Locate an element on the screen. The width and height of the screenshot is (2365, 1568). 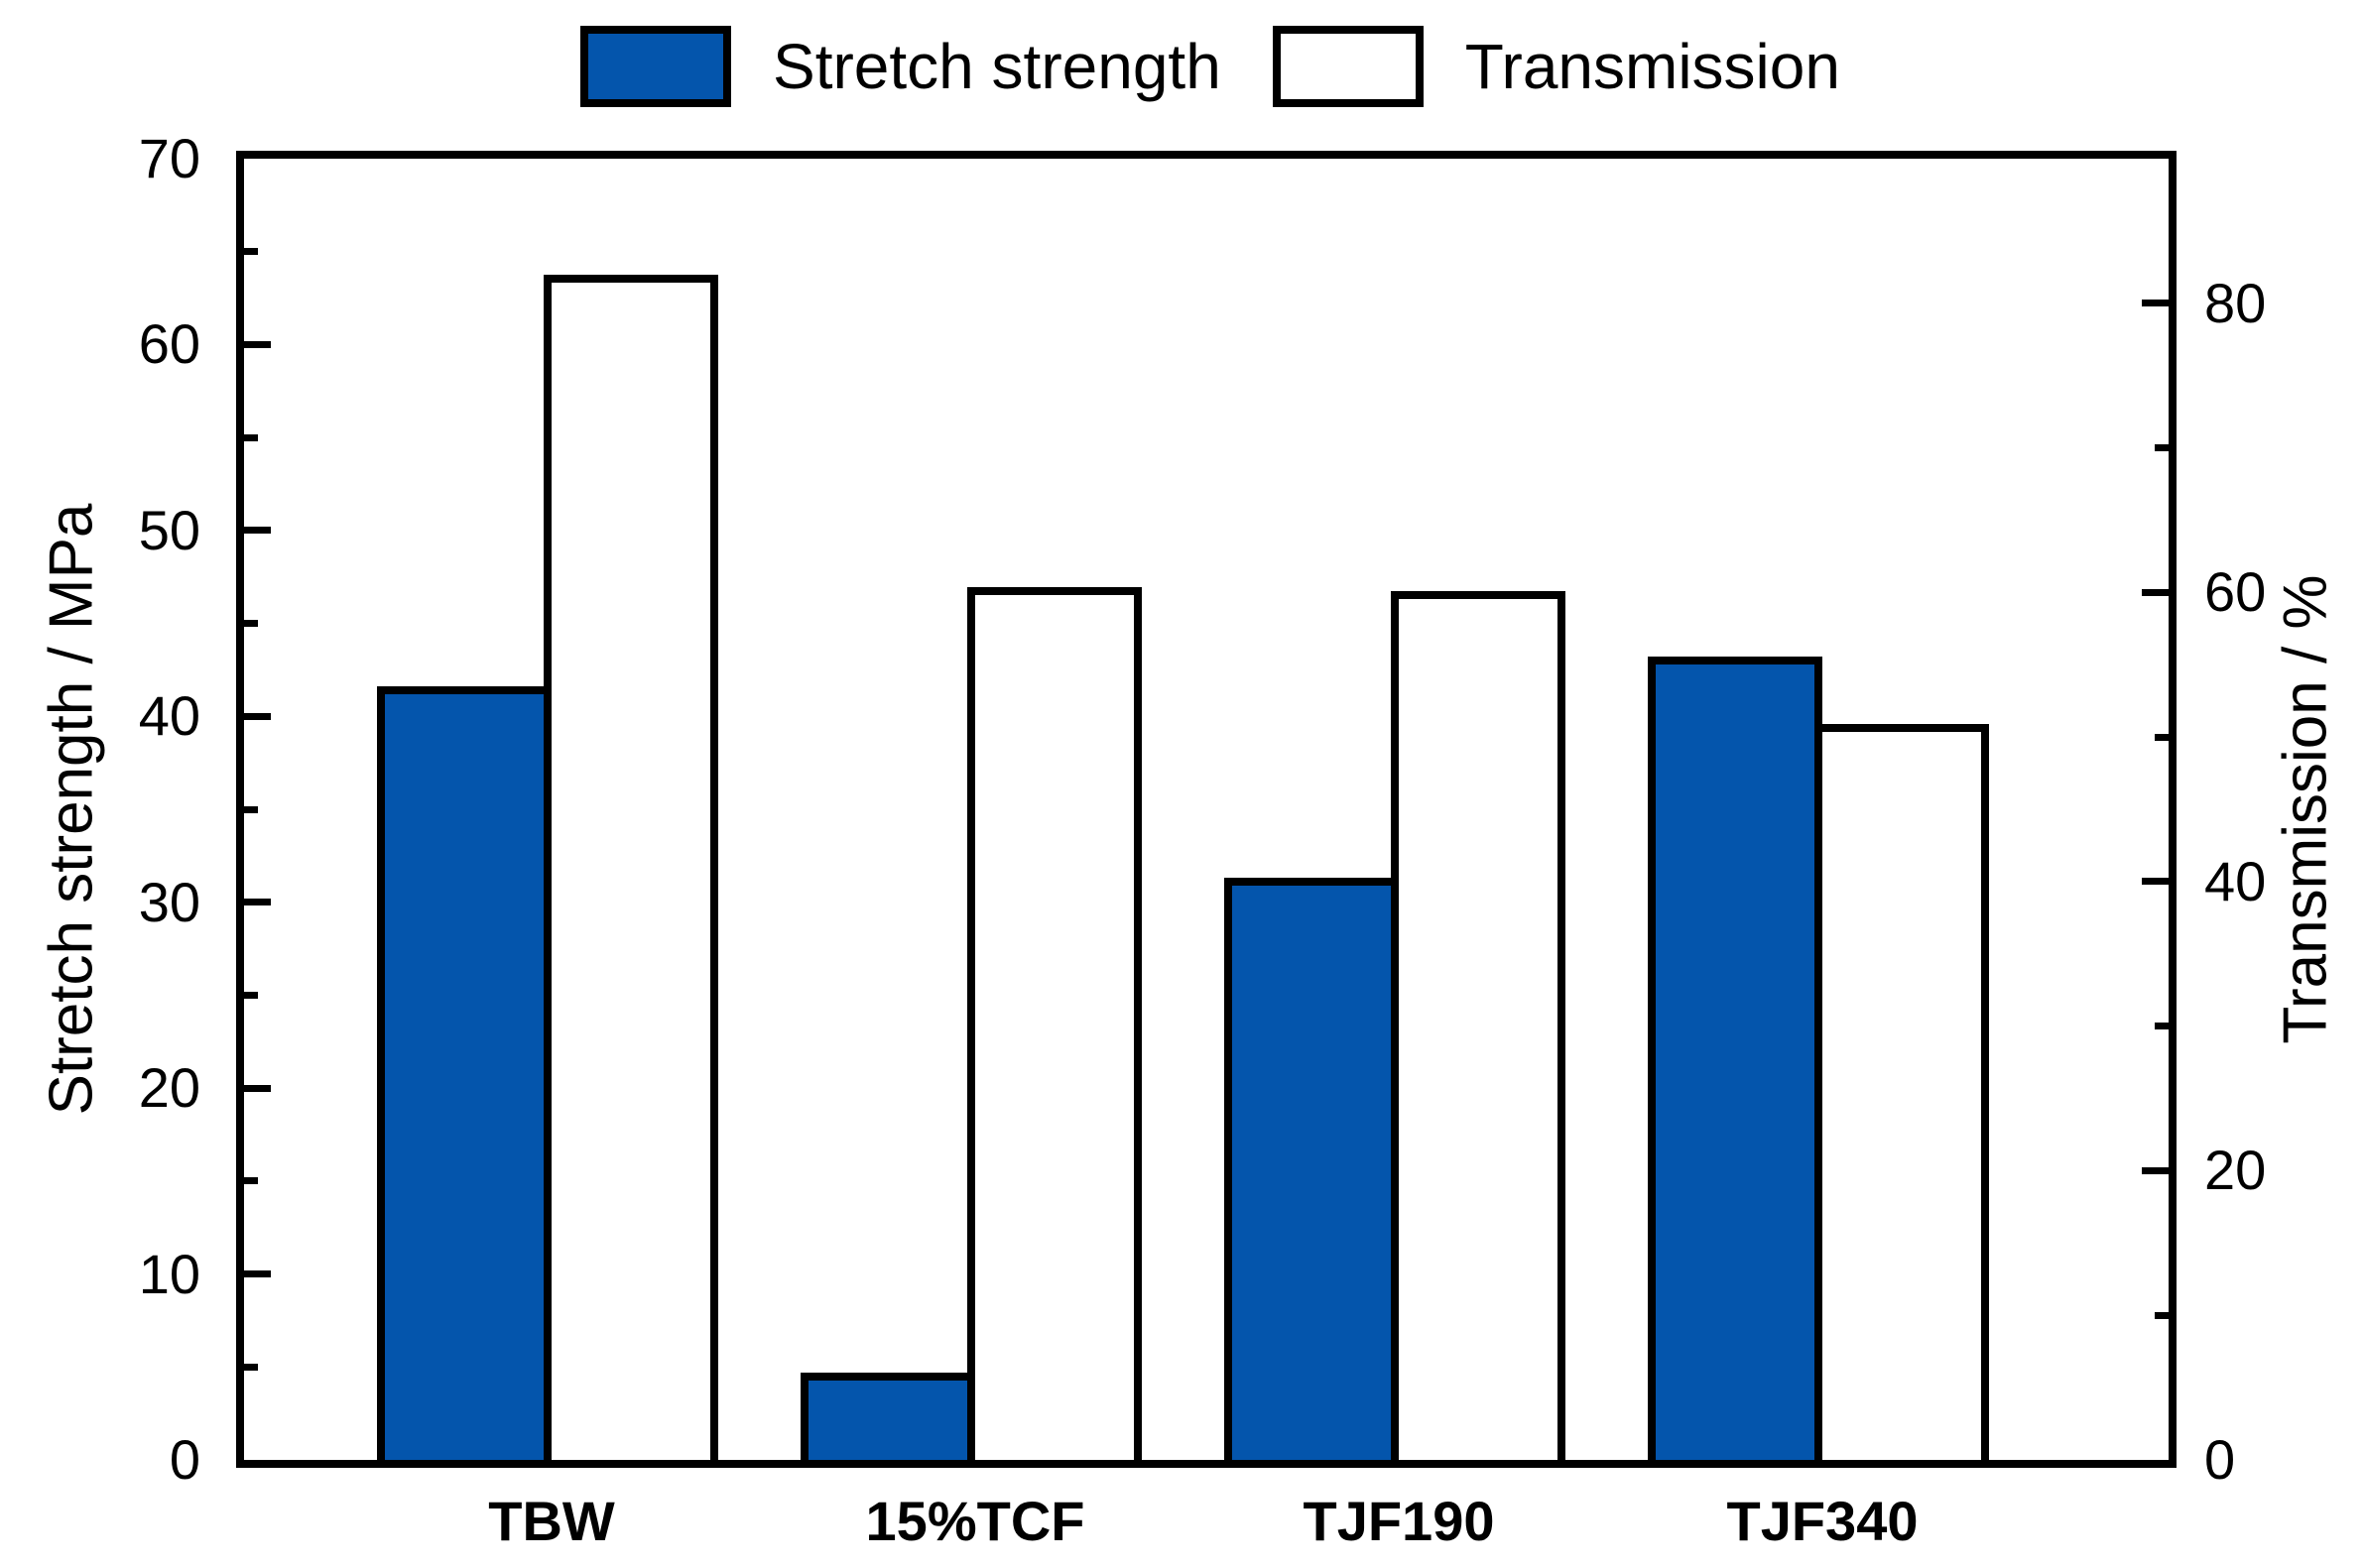
category-label-TJF340: TJF340 is located at coordinates (1823, 1521).